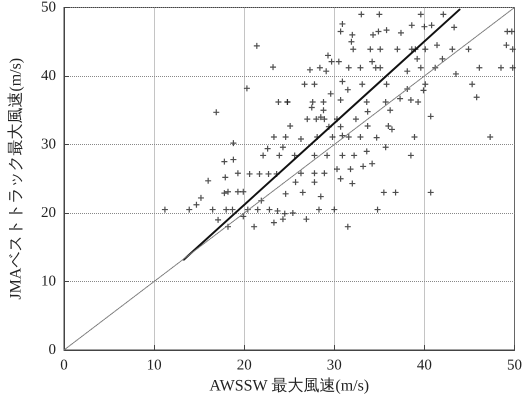 Image resolution: width=525 pixels, height=403 pixels. What do you see at coordinates (154, 366) in the screenshot?
I see `x-tick-label: 10` at bounding box center [154, 366].